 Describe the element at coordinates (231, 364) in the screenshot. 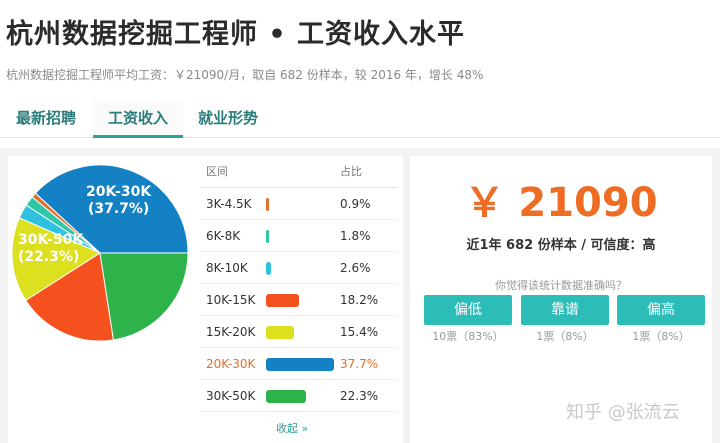

I see `row-range: 20K-30K` at that location.